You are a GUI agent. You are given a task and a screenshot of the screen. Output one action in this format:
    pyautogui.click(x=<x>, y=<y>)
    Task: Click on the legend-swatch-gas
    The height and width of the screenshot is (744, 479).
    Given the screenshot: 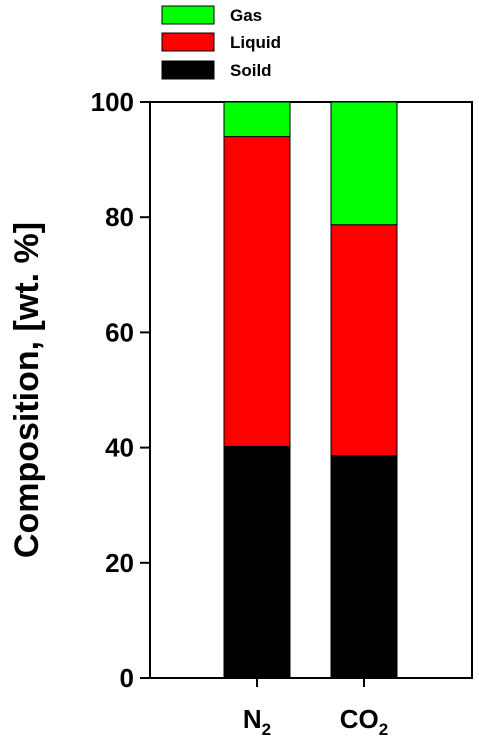 What is the action you would take?
    pyautogui.click(x=188, y=15)
    